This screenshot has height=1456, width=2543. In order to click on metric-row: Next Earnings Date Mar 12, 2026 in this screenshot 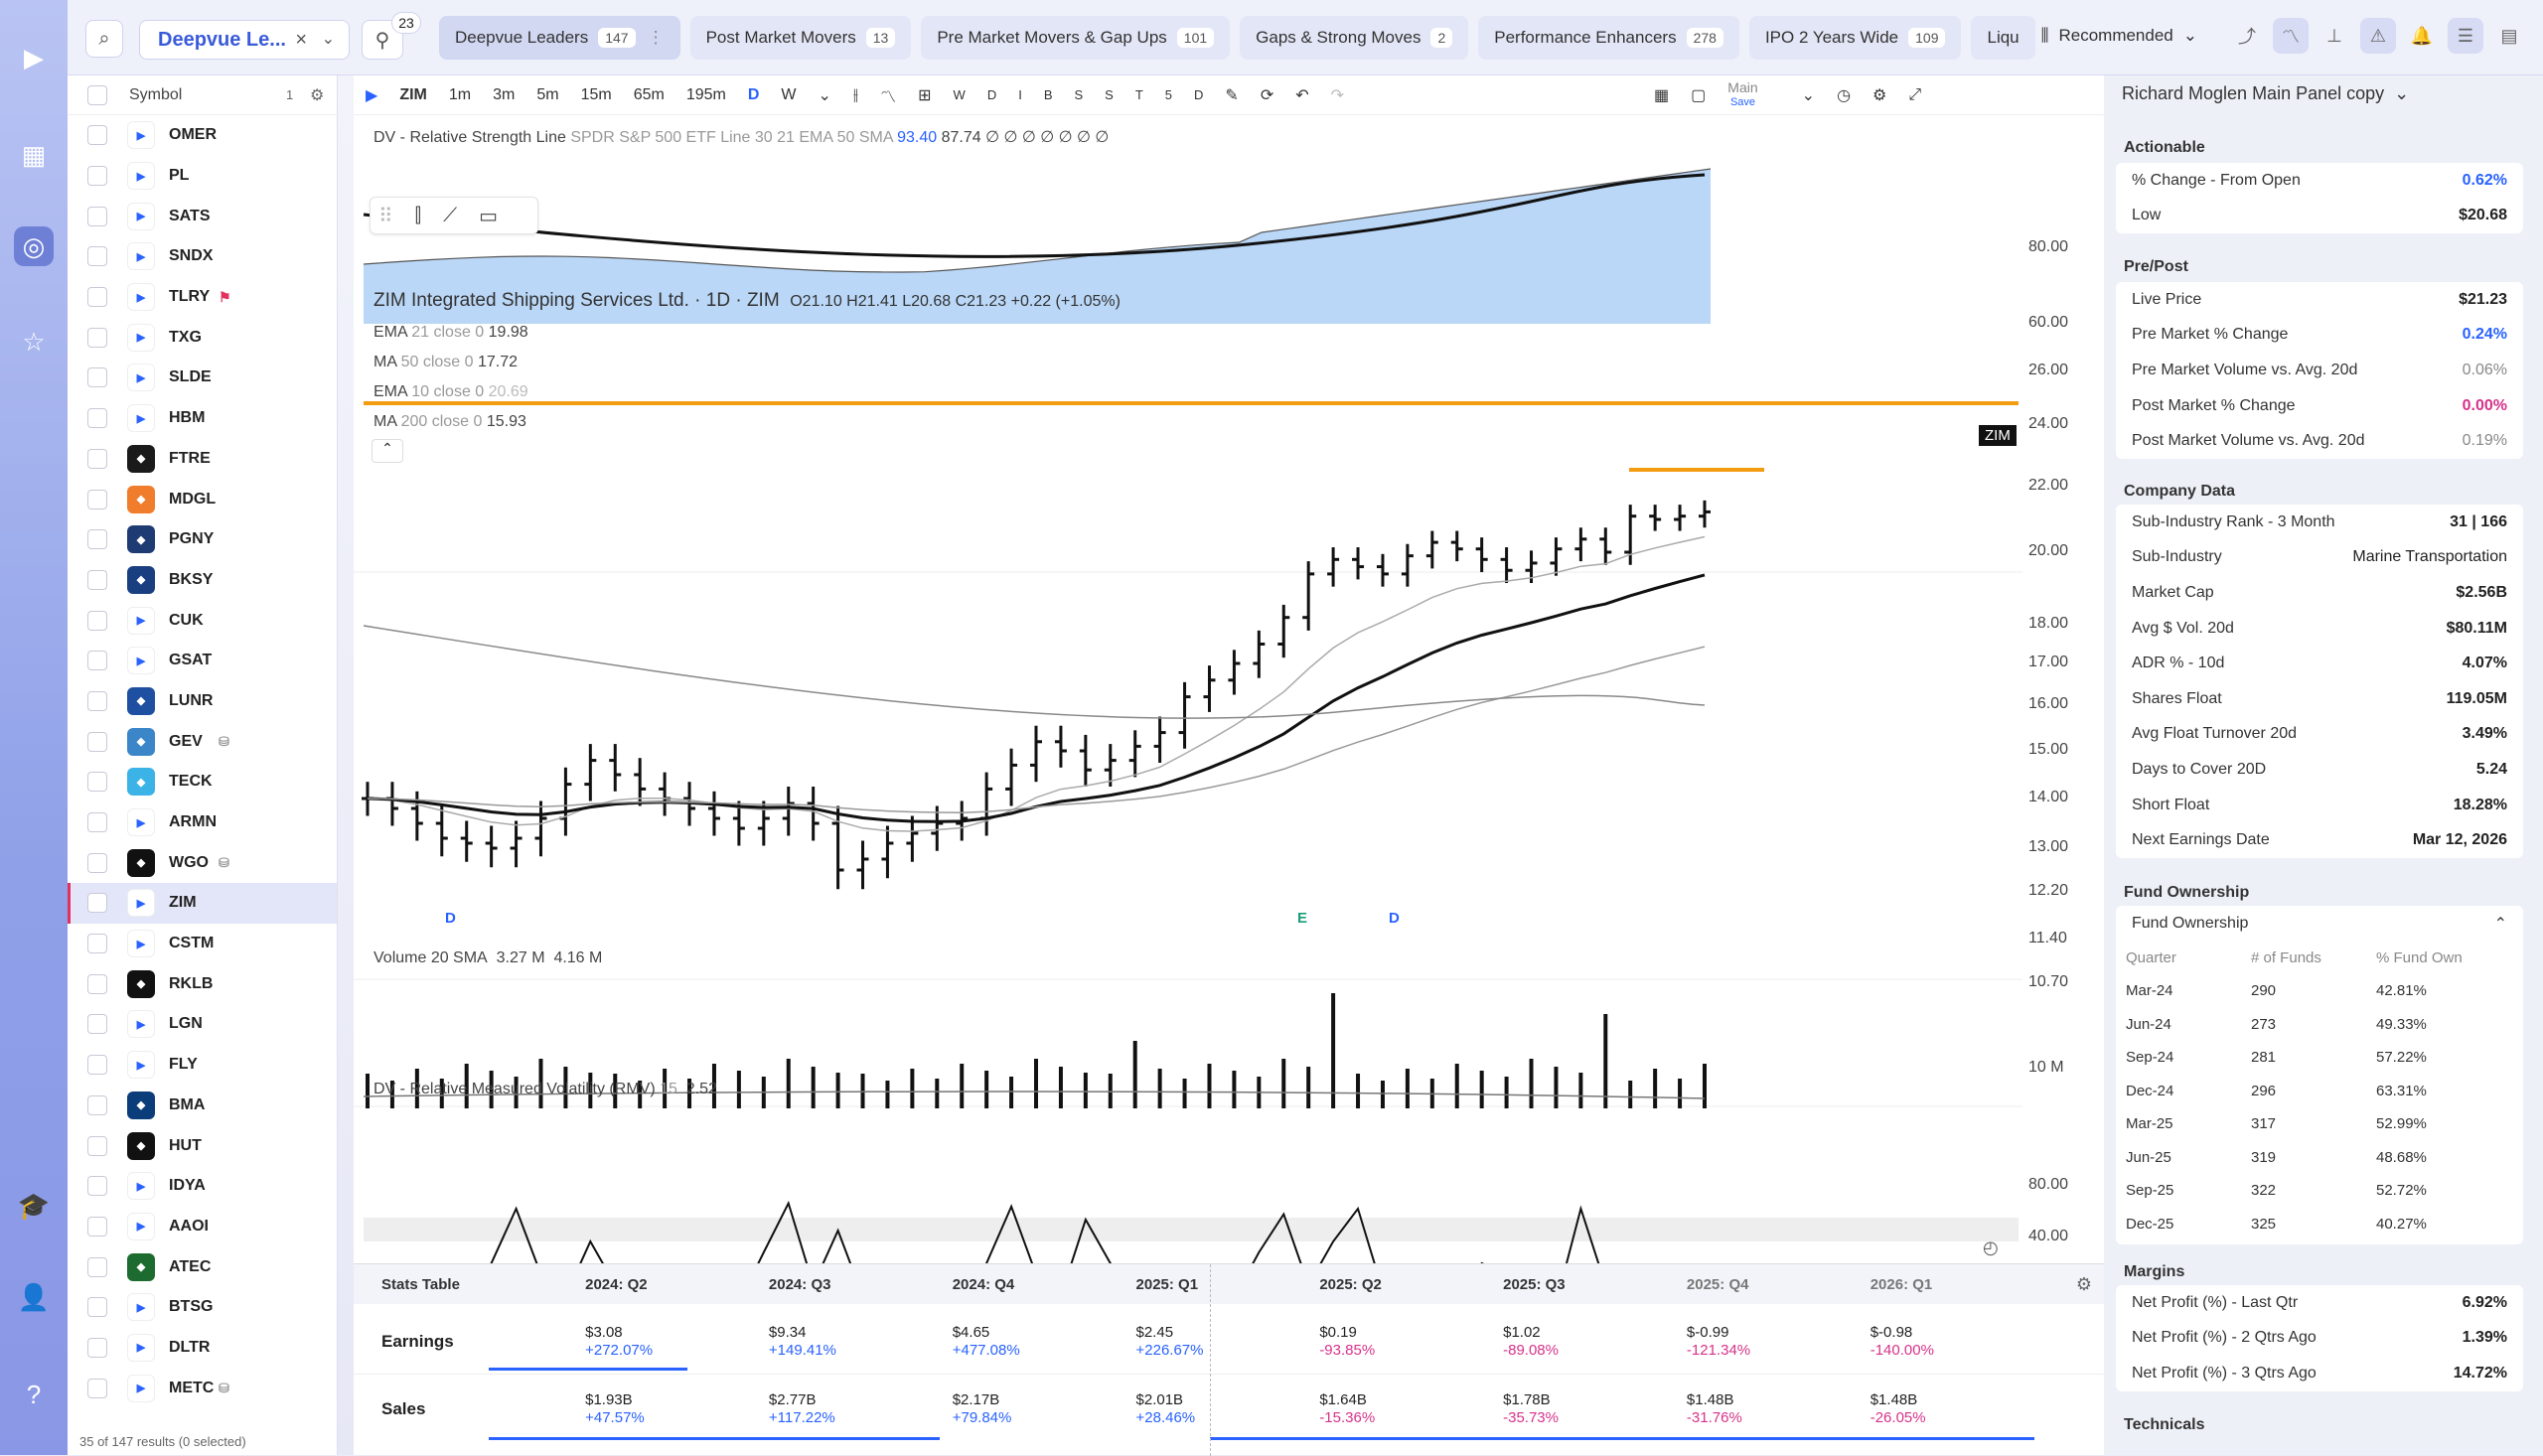, I will do `click(2319, 840)`.